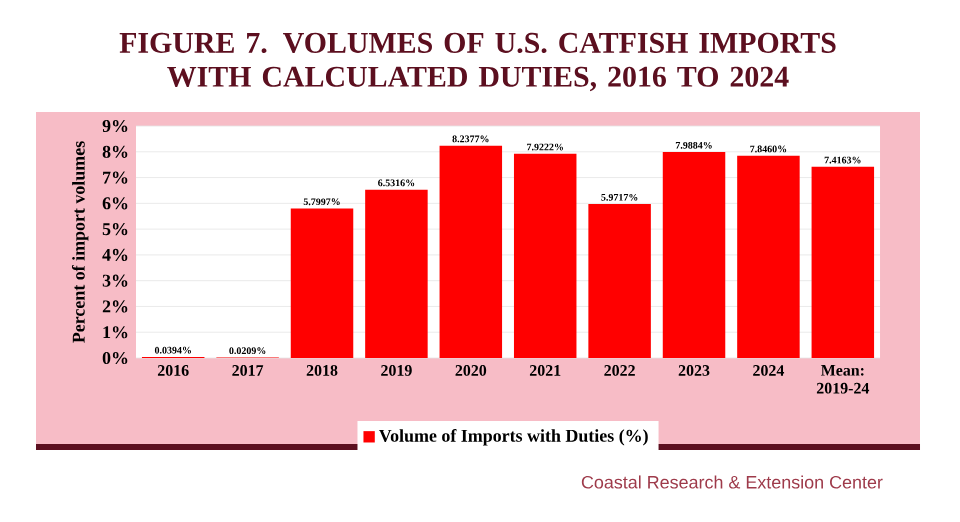  Describe the element at coordinates (115, 332) in the screenshot. I see `y-tick-label: 1%` at that location.